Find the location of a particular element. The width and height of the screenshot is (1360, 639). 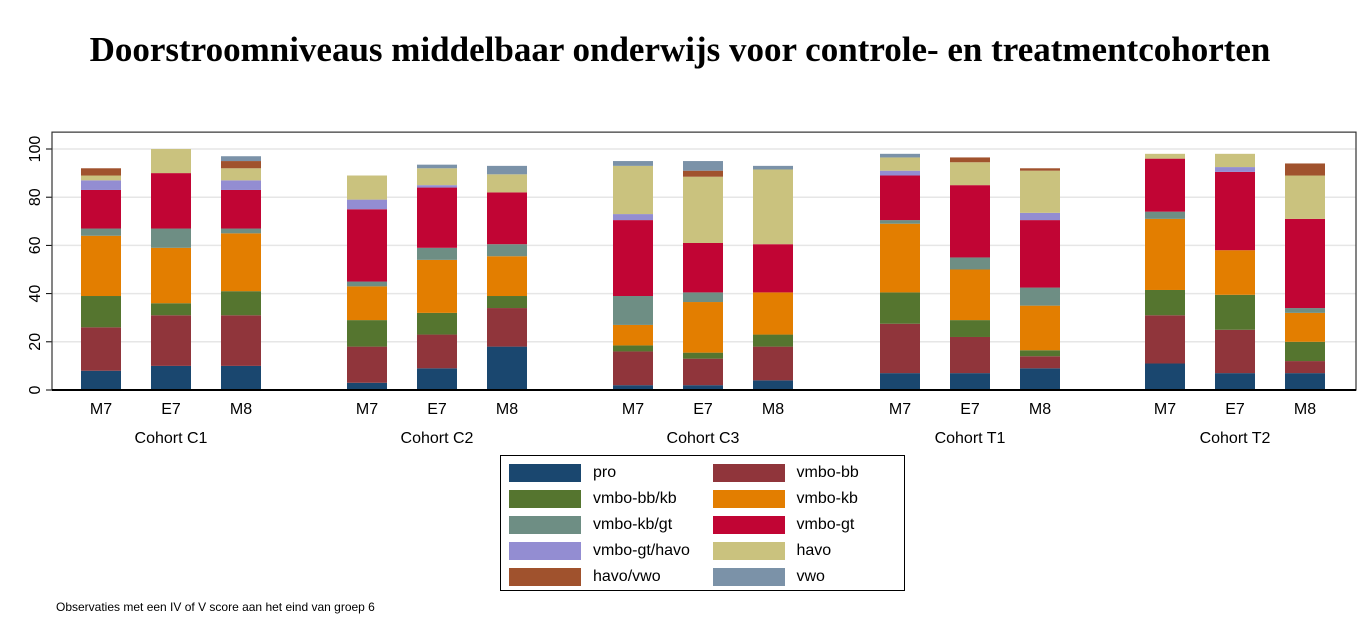

legend-item: vmbo-kb is located at coordinates (804, 498).